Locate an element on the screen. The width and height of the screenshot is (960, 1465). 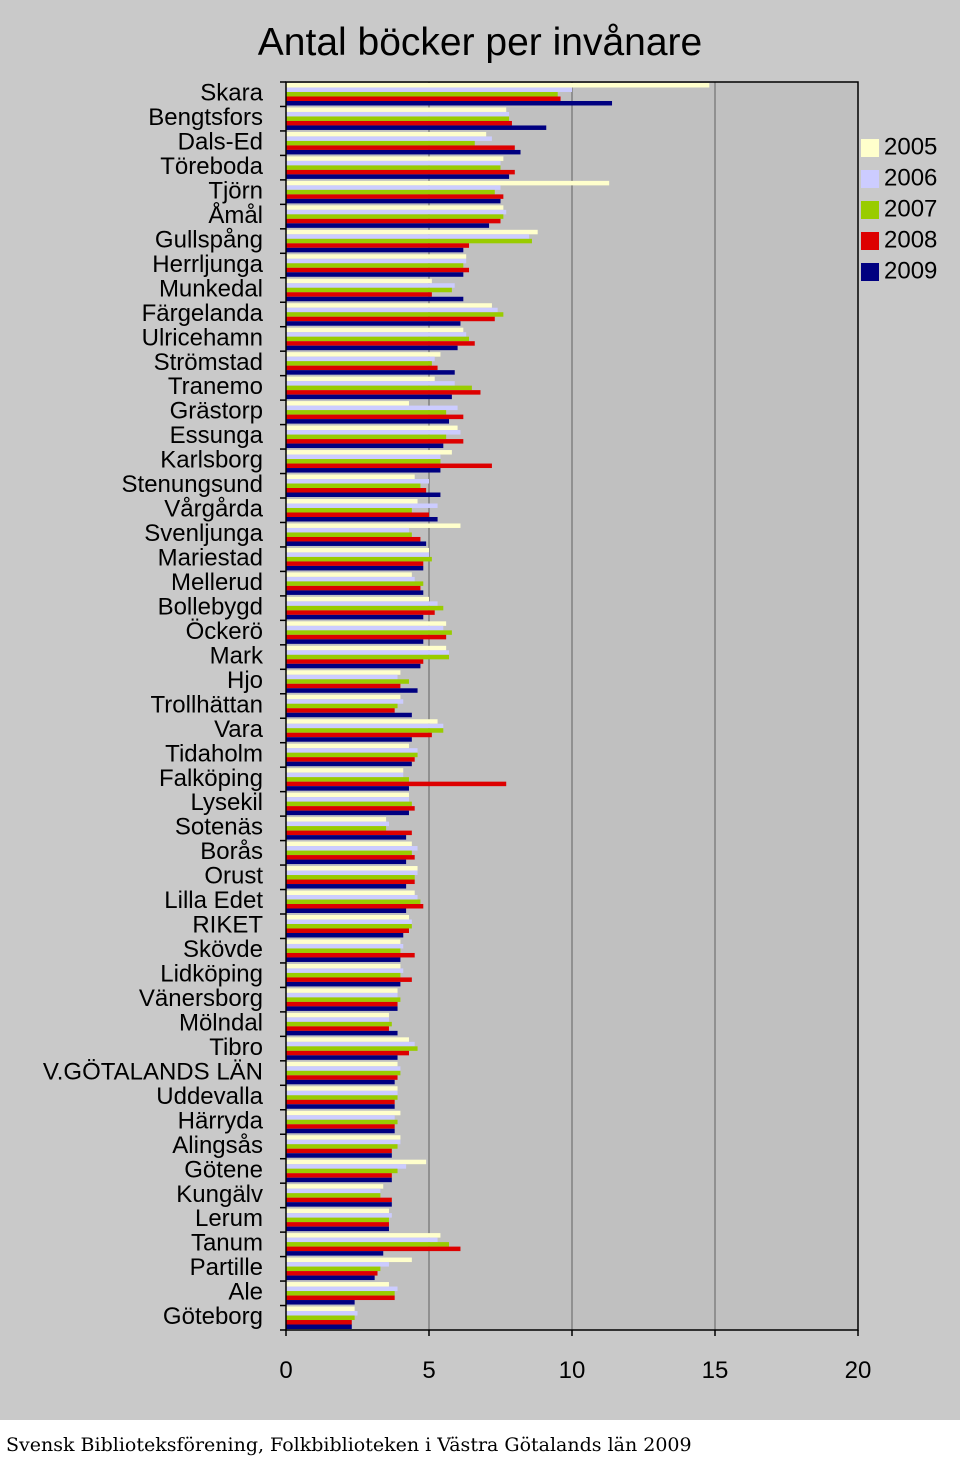
category-label: Lerum is located at coordinates (229, 1218).